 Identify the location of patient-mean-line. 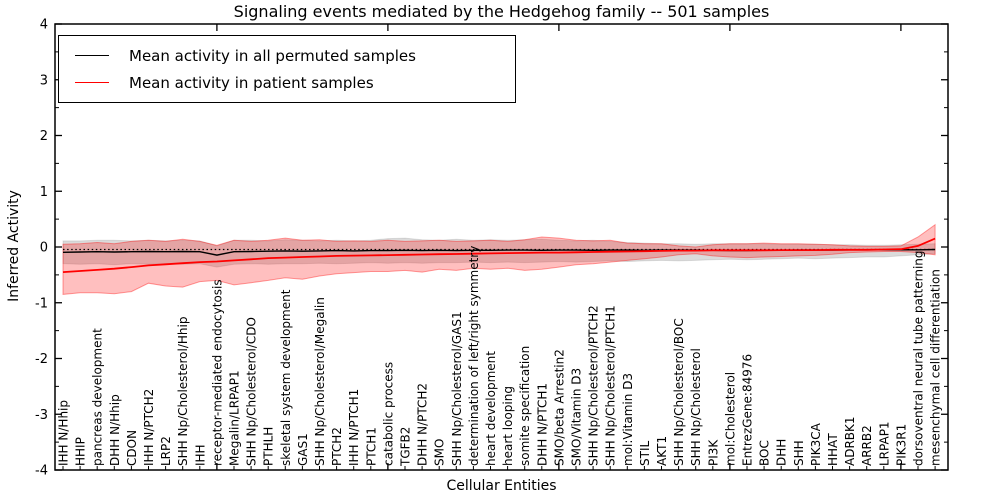
(499, 255).